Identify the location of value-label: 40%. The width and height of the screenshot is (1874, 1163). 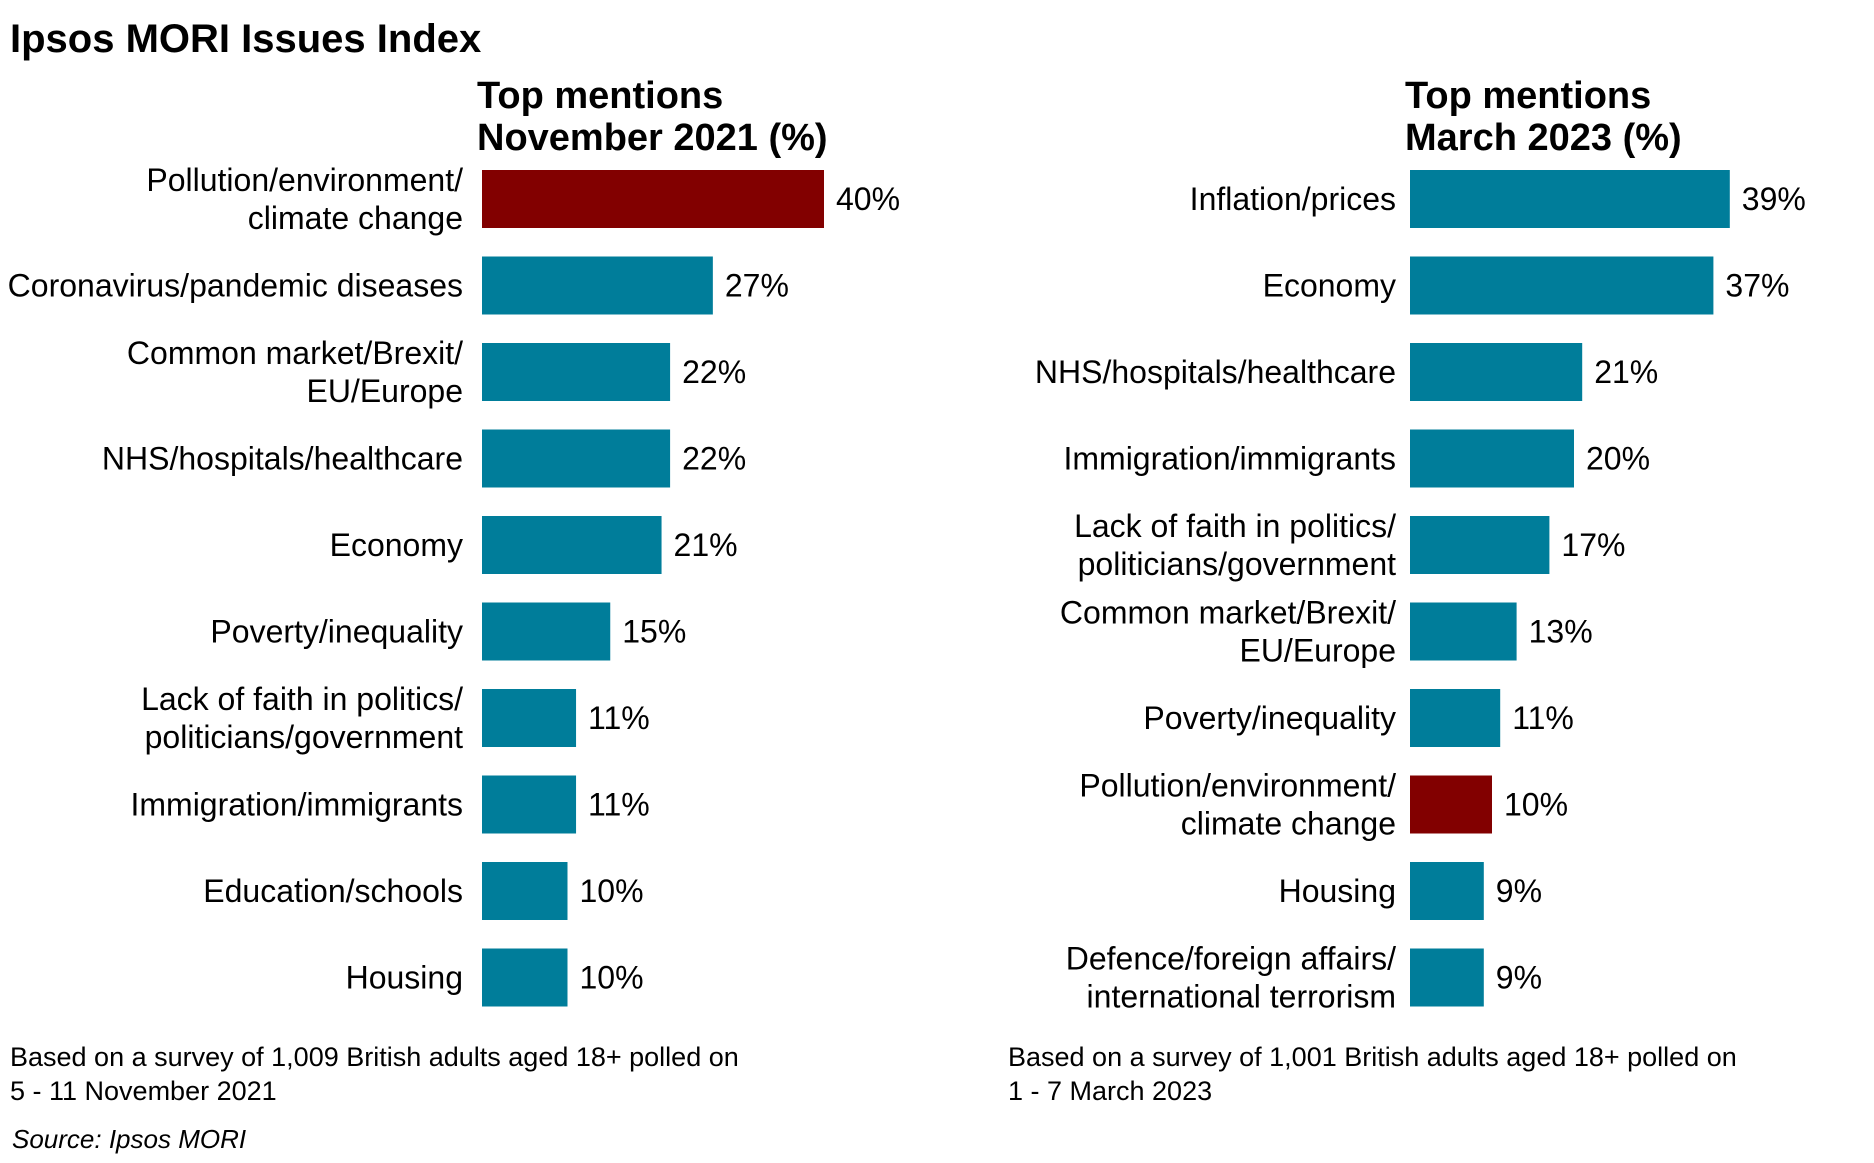
(868, 199).